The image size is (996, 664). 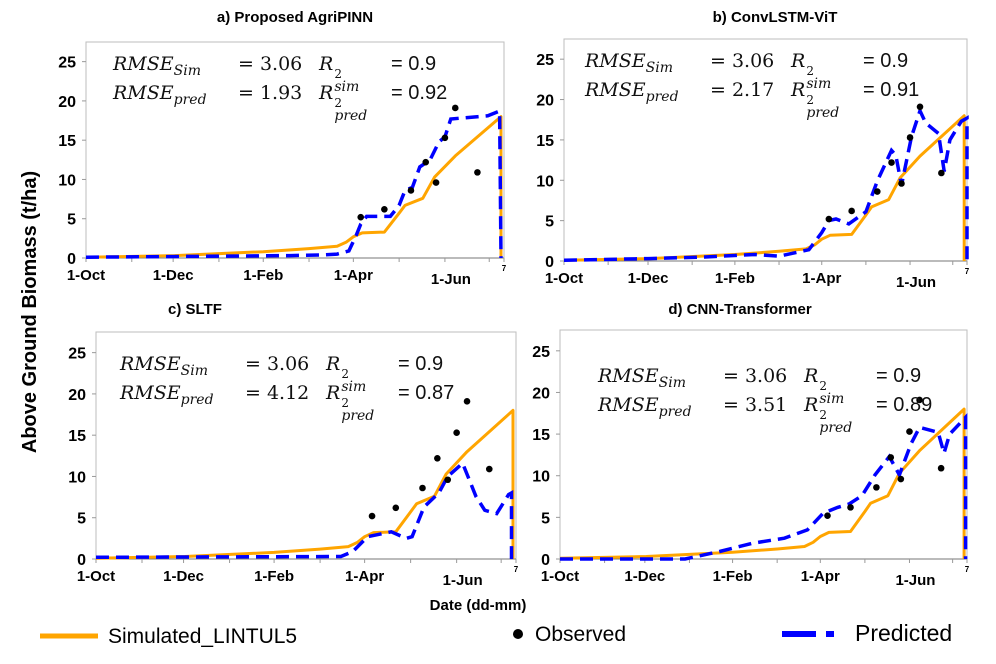 What do you see at coordinates (195, 309) in the screenshot?
I see `panel-title: c) SLTF` at bounding box center [195, 309].